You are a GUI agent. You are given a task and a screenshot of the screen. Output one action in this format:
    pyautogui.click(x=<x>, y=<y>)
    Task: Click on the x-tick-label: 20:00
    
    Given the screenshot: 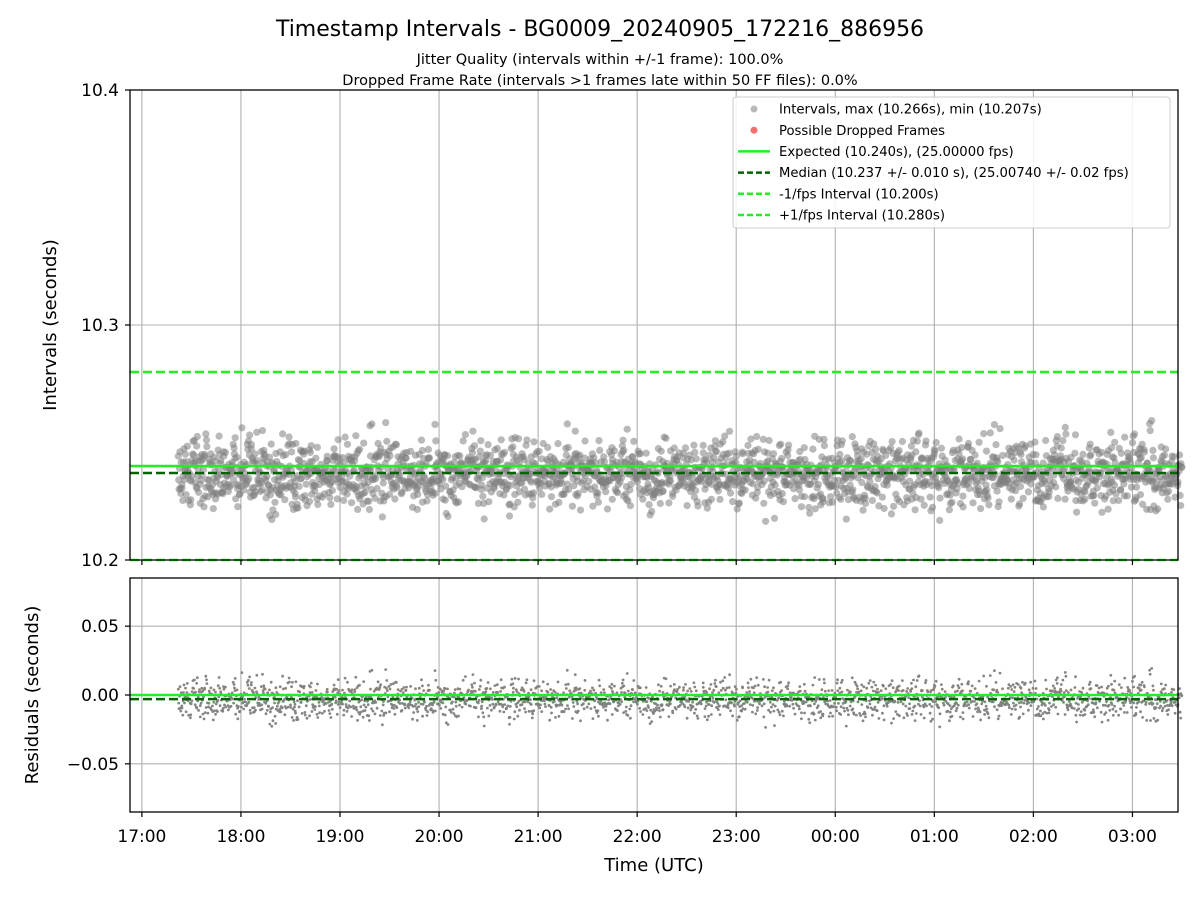 What is the action you would take?
    pyautogui.click(x=439, y=837)
    